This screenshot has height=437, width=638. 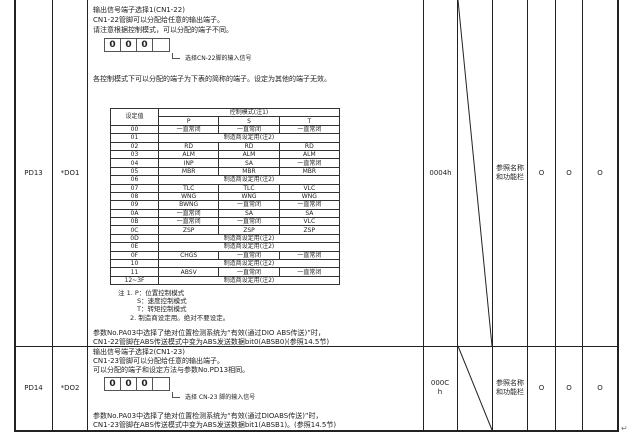 I want to click on table-row: 0B 一直常闭 一直常闭 VLC, so click(x=225, y=222).